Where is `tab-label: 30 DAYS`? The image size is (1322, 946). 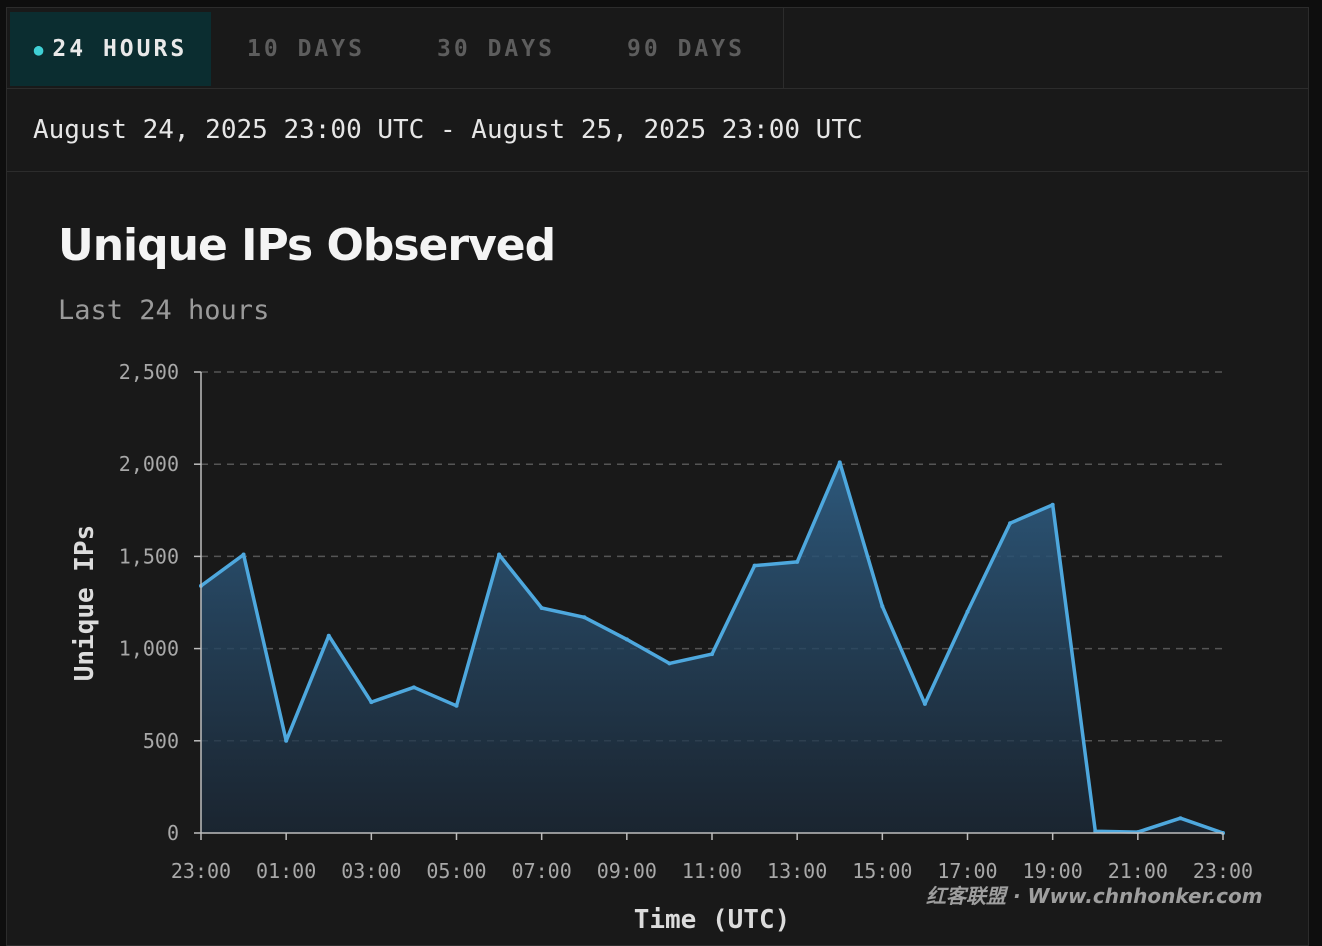 tab-label: 30 DAYS is located at coordinates (496, 49).